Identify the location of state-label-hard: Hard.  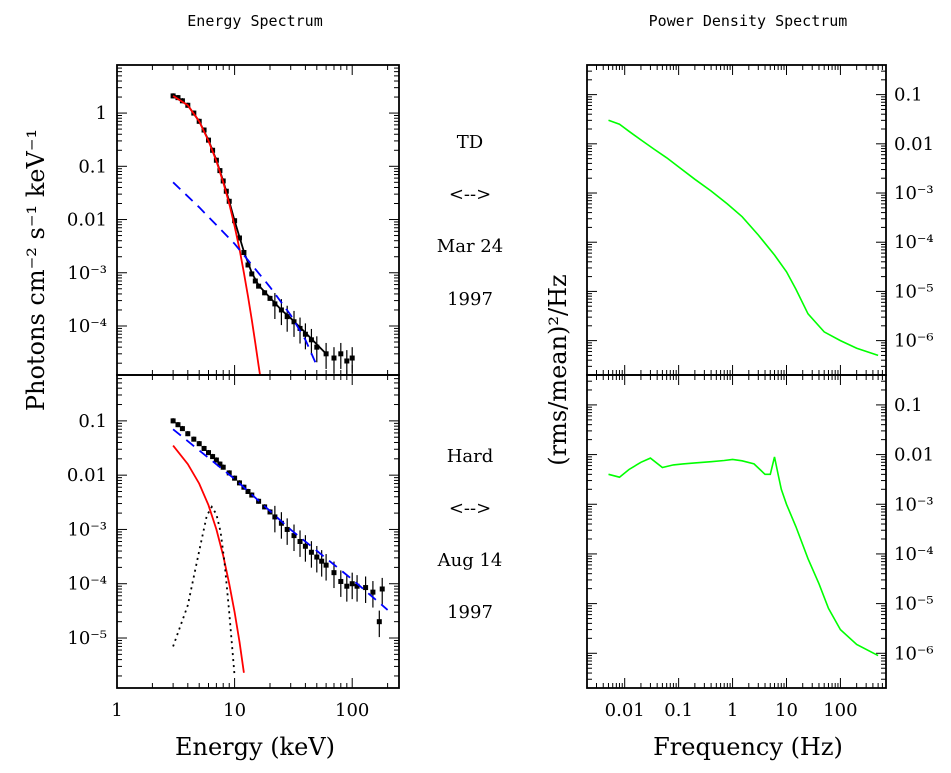
(470, 456).